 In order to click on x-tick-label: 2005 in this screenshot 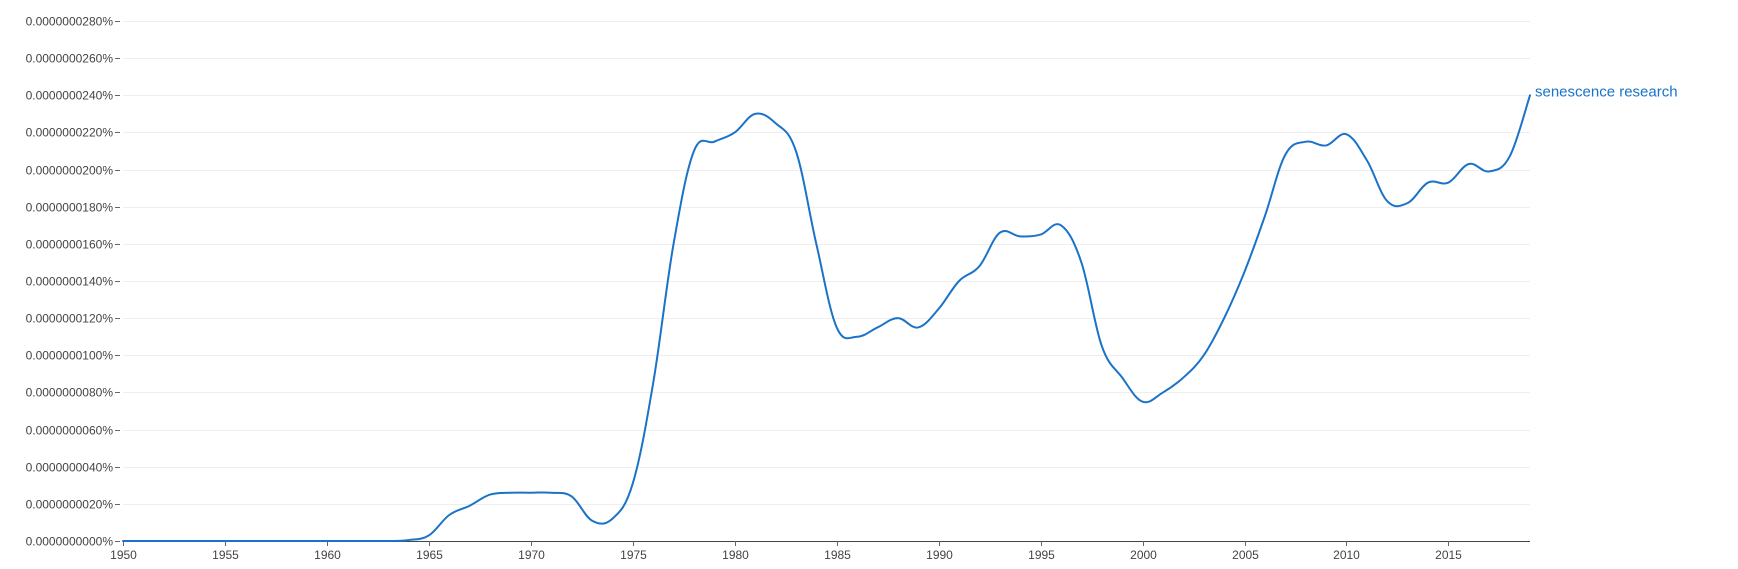, I will do `click(1245, 555)`.